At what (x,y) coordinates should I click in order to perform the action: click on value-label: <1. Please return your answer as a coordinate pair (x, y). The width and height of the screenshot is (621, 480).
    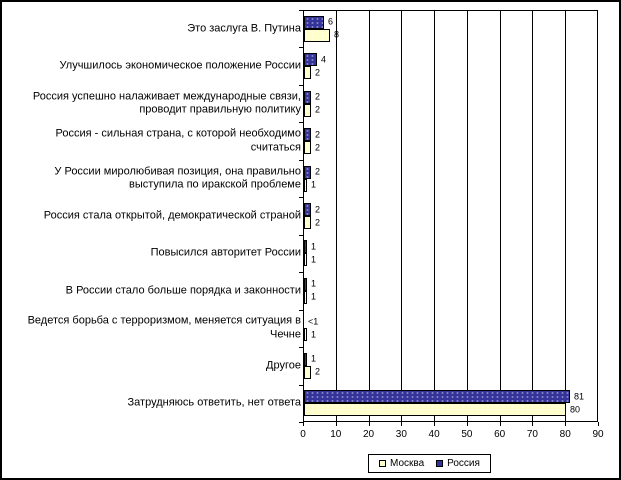
    Looking at the image, I should click on (313, 321).